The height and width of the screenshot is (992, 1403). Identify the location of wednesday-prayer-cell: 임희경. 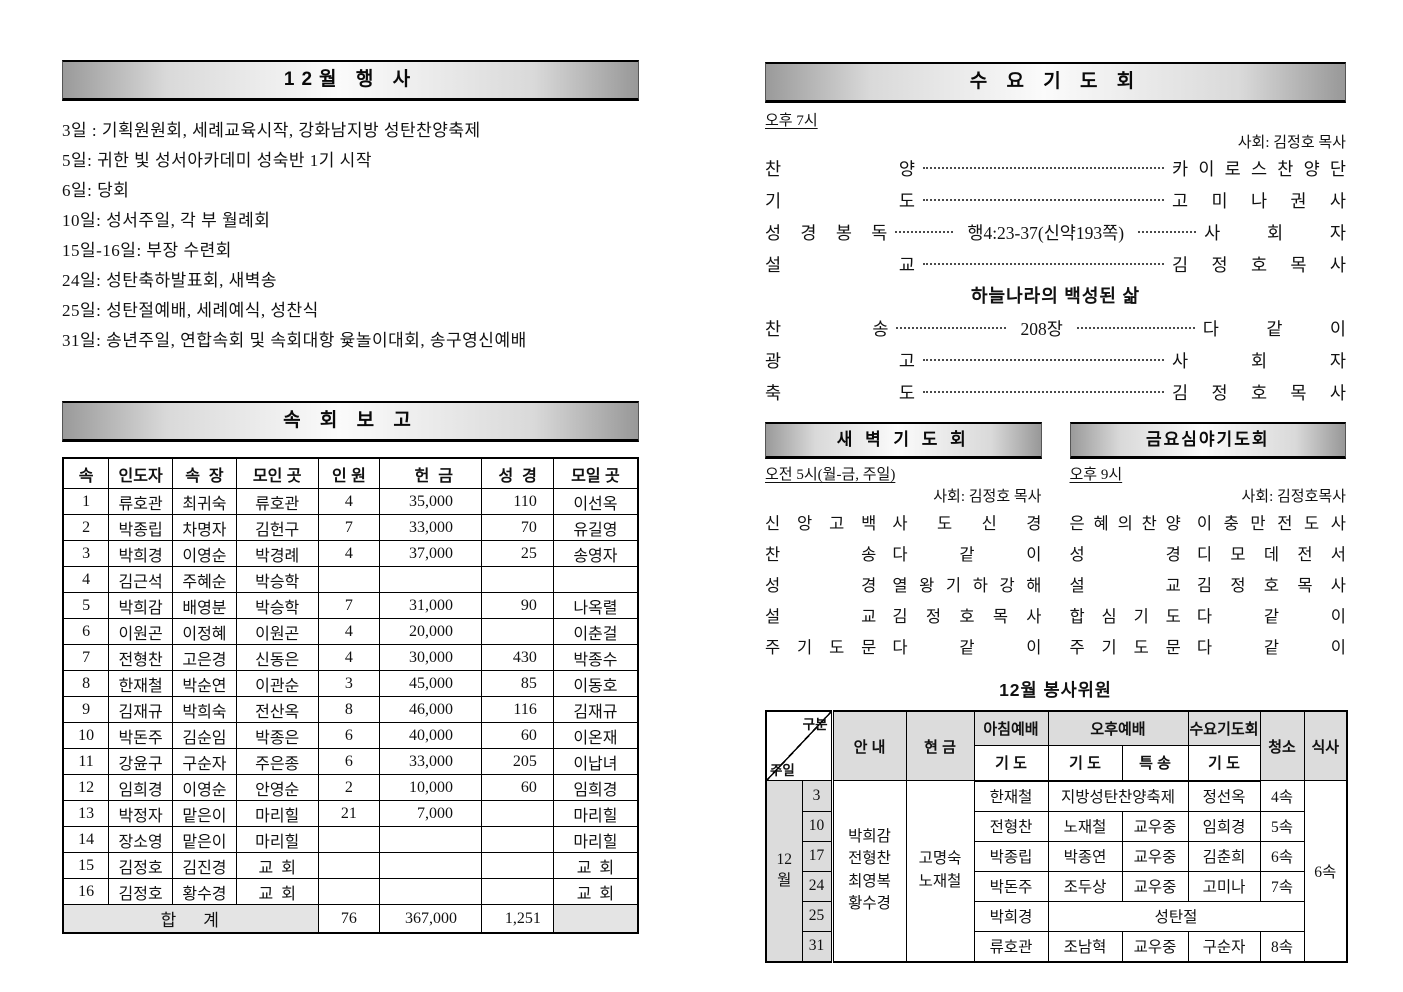
(1224, 826).